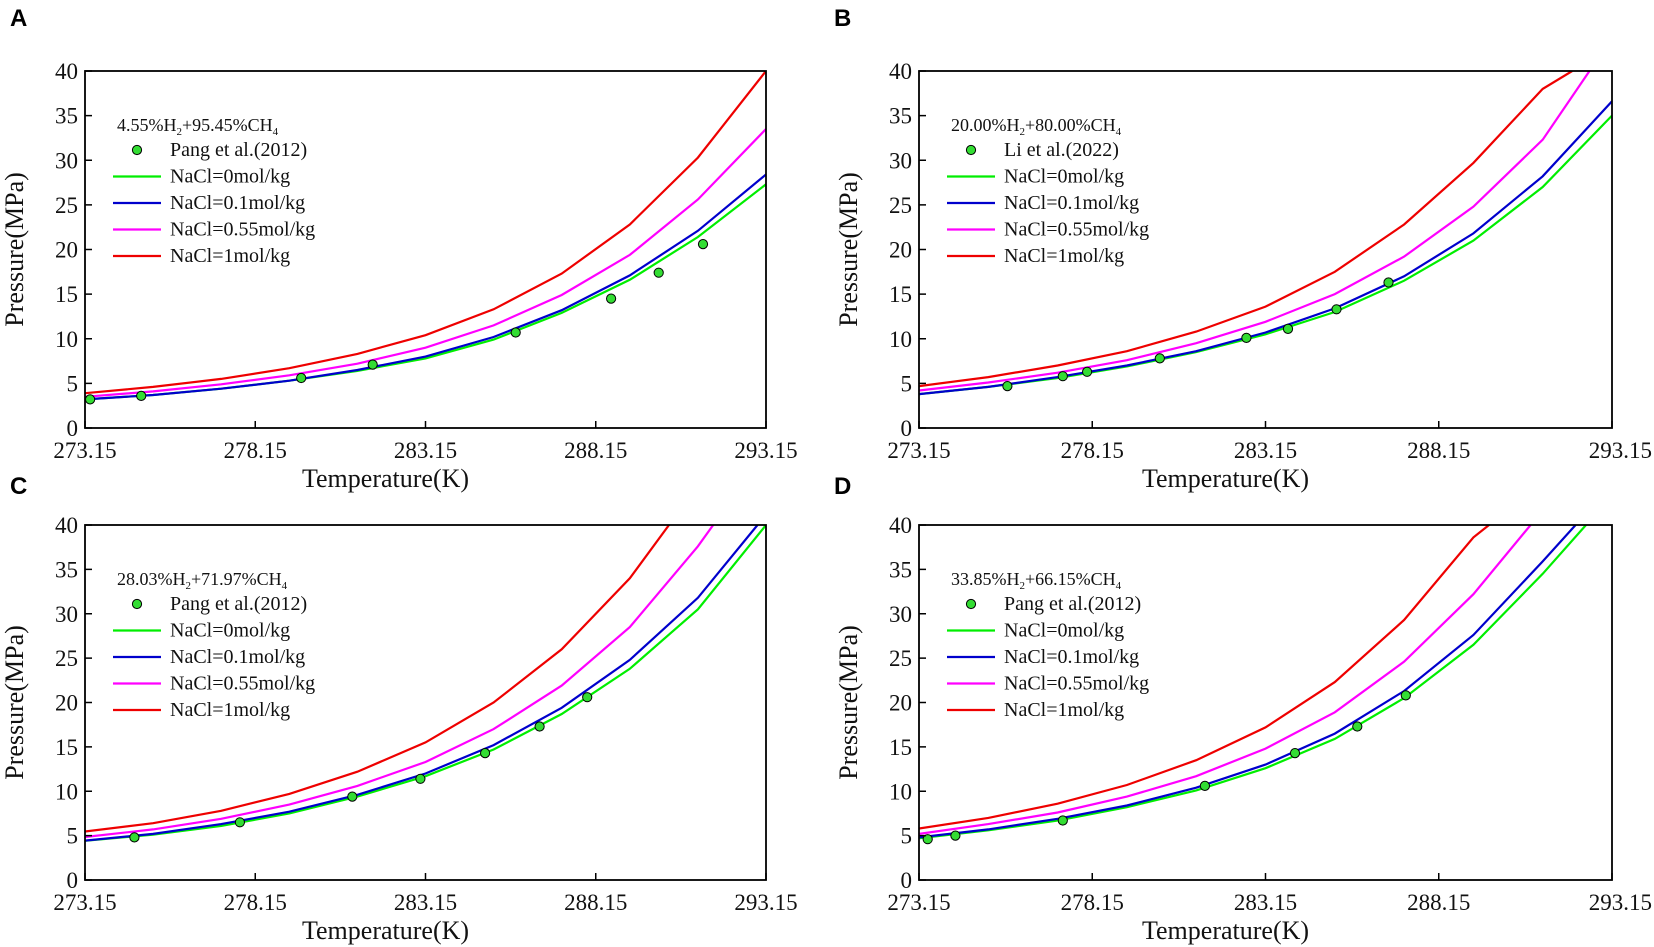  What do you see at coordinates (1072, 604) in the screenshot?
I see `legend-label: Pang et al.(2012)` at bounding box center [1072, 604].